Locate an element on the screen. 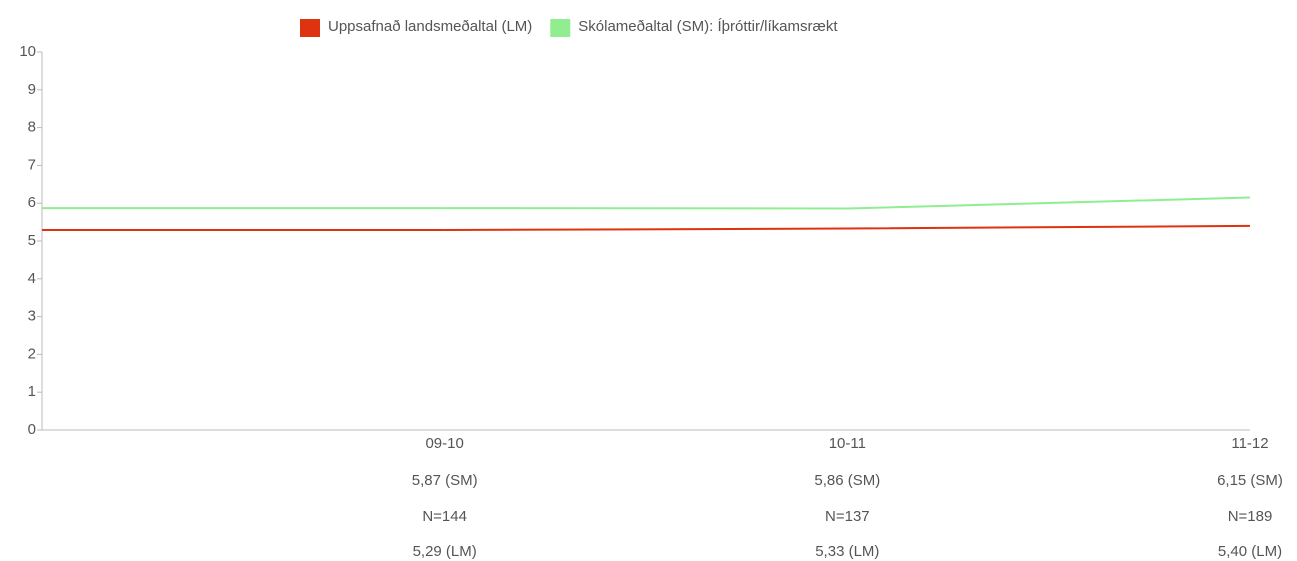  value-label: 6,15 (SM) is located at coordinates (1250, 480).